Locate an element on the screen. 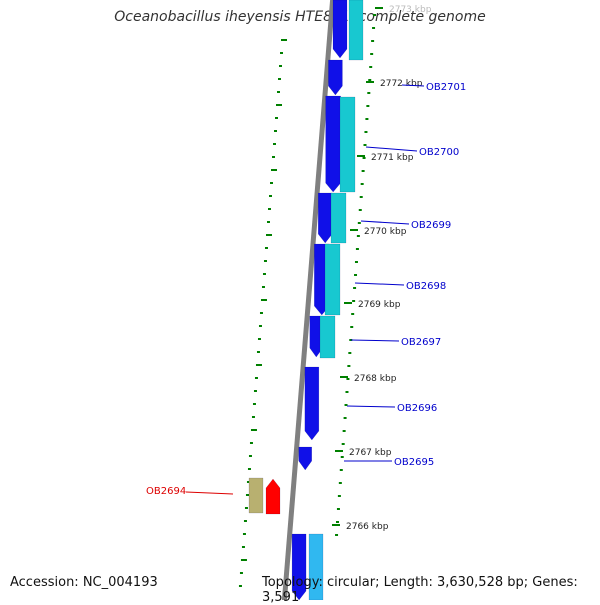 The height and width of the screenshot is (605, 600). gene-label-ob2694: OB2694 is located at coordinates (190, 491).